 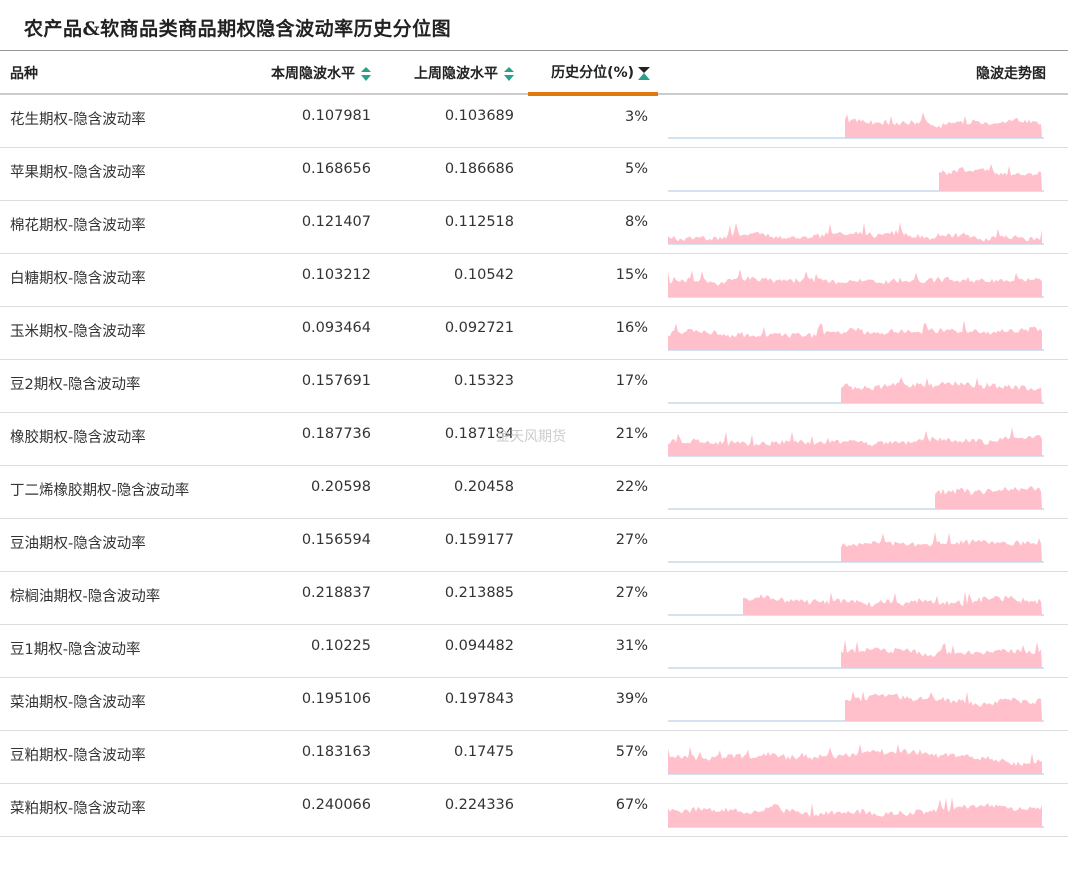 I want to click on row-current-iv: 0.121407, so click(x=336, y=221).